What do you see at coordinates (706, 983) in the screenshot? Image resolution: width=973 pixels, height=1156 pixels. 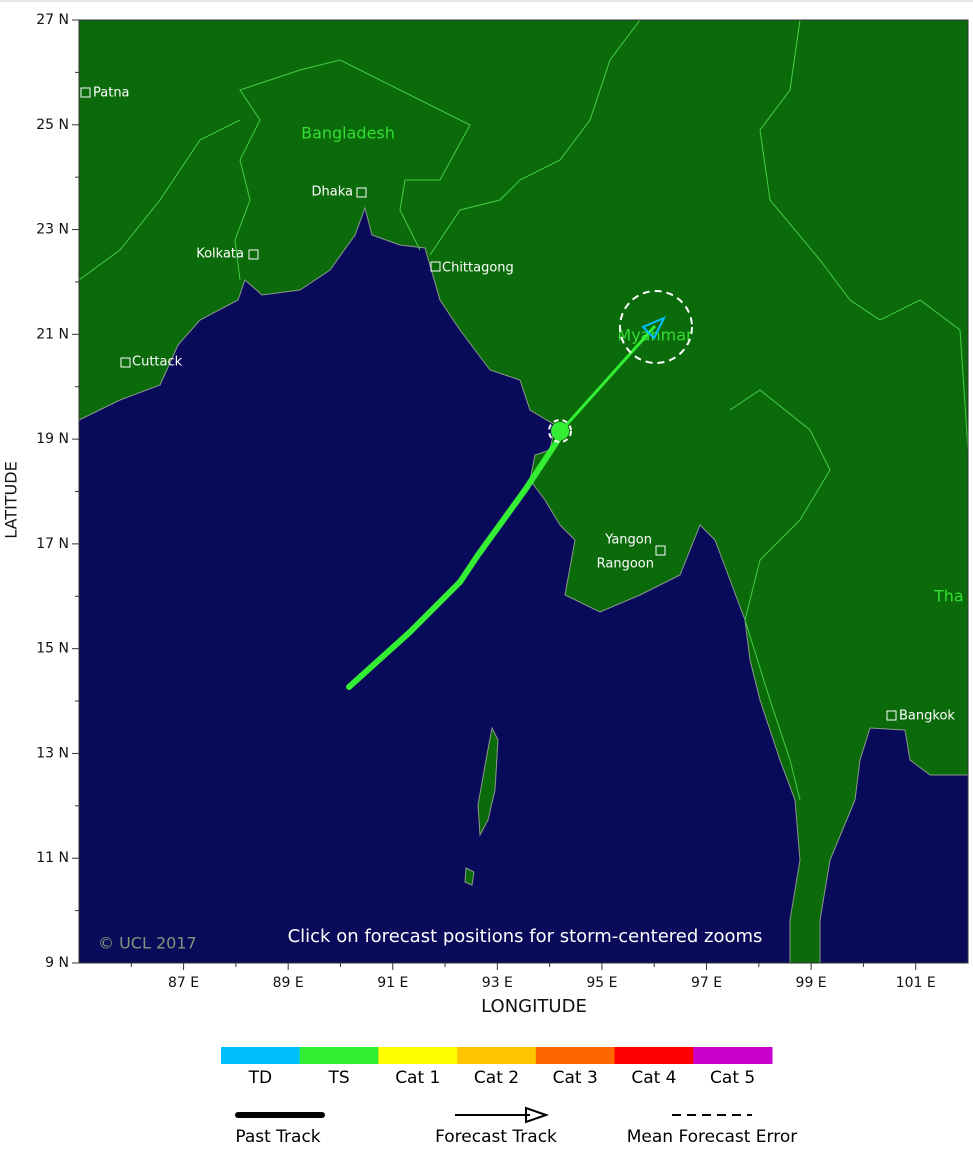 I see `x-tick-label: 97 E` at bounding box center [706, 983].